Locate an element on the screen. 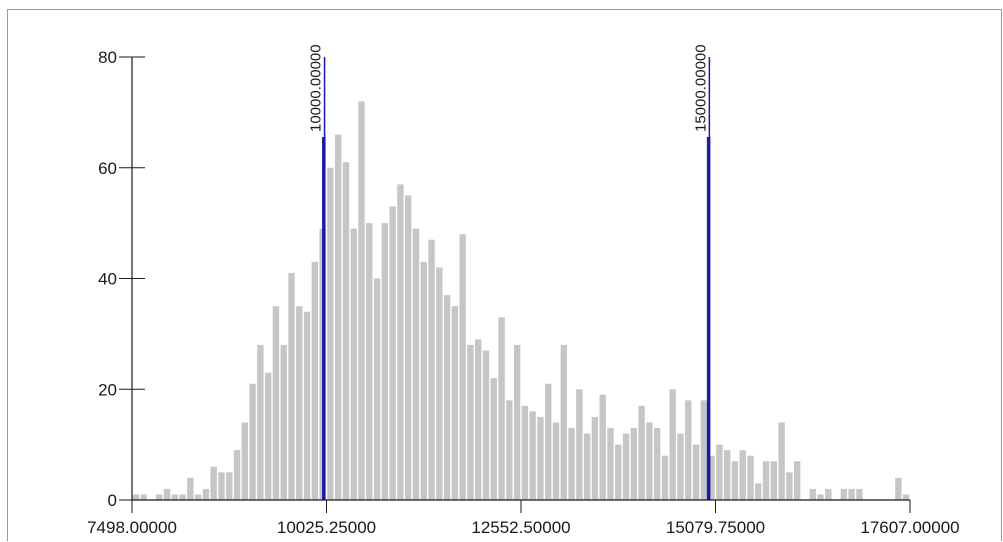 The height and width of the screenshot is (542, 1003). x-tick-label: 12552.50000 is located at coordinates (520, 527).